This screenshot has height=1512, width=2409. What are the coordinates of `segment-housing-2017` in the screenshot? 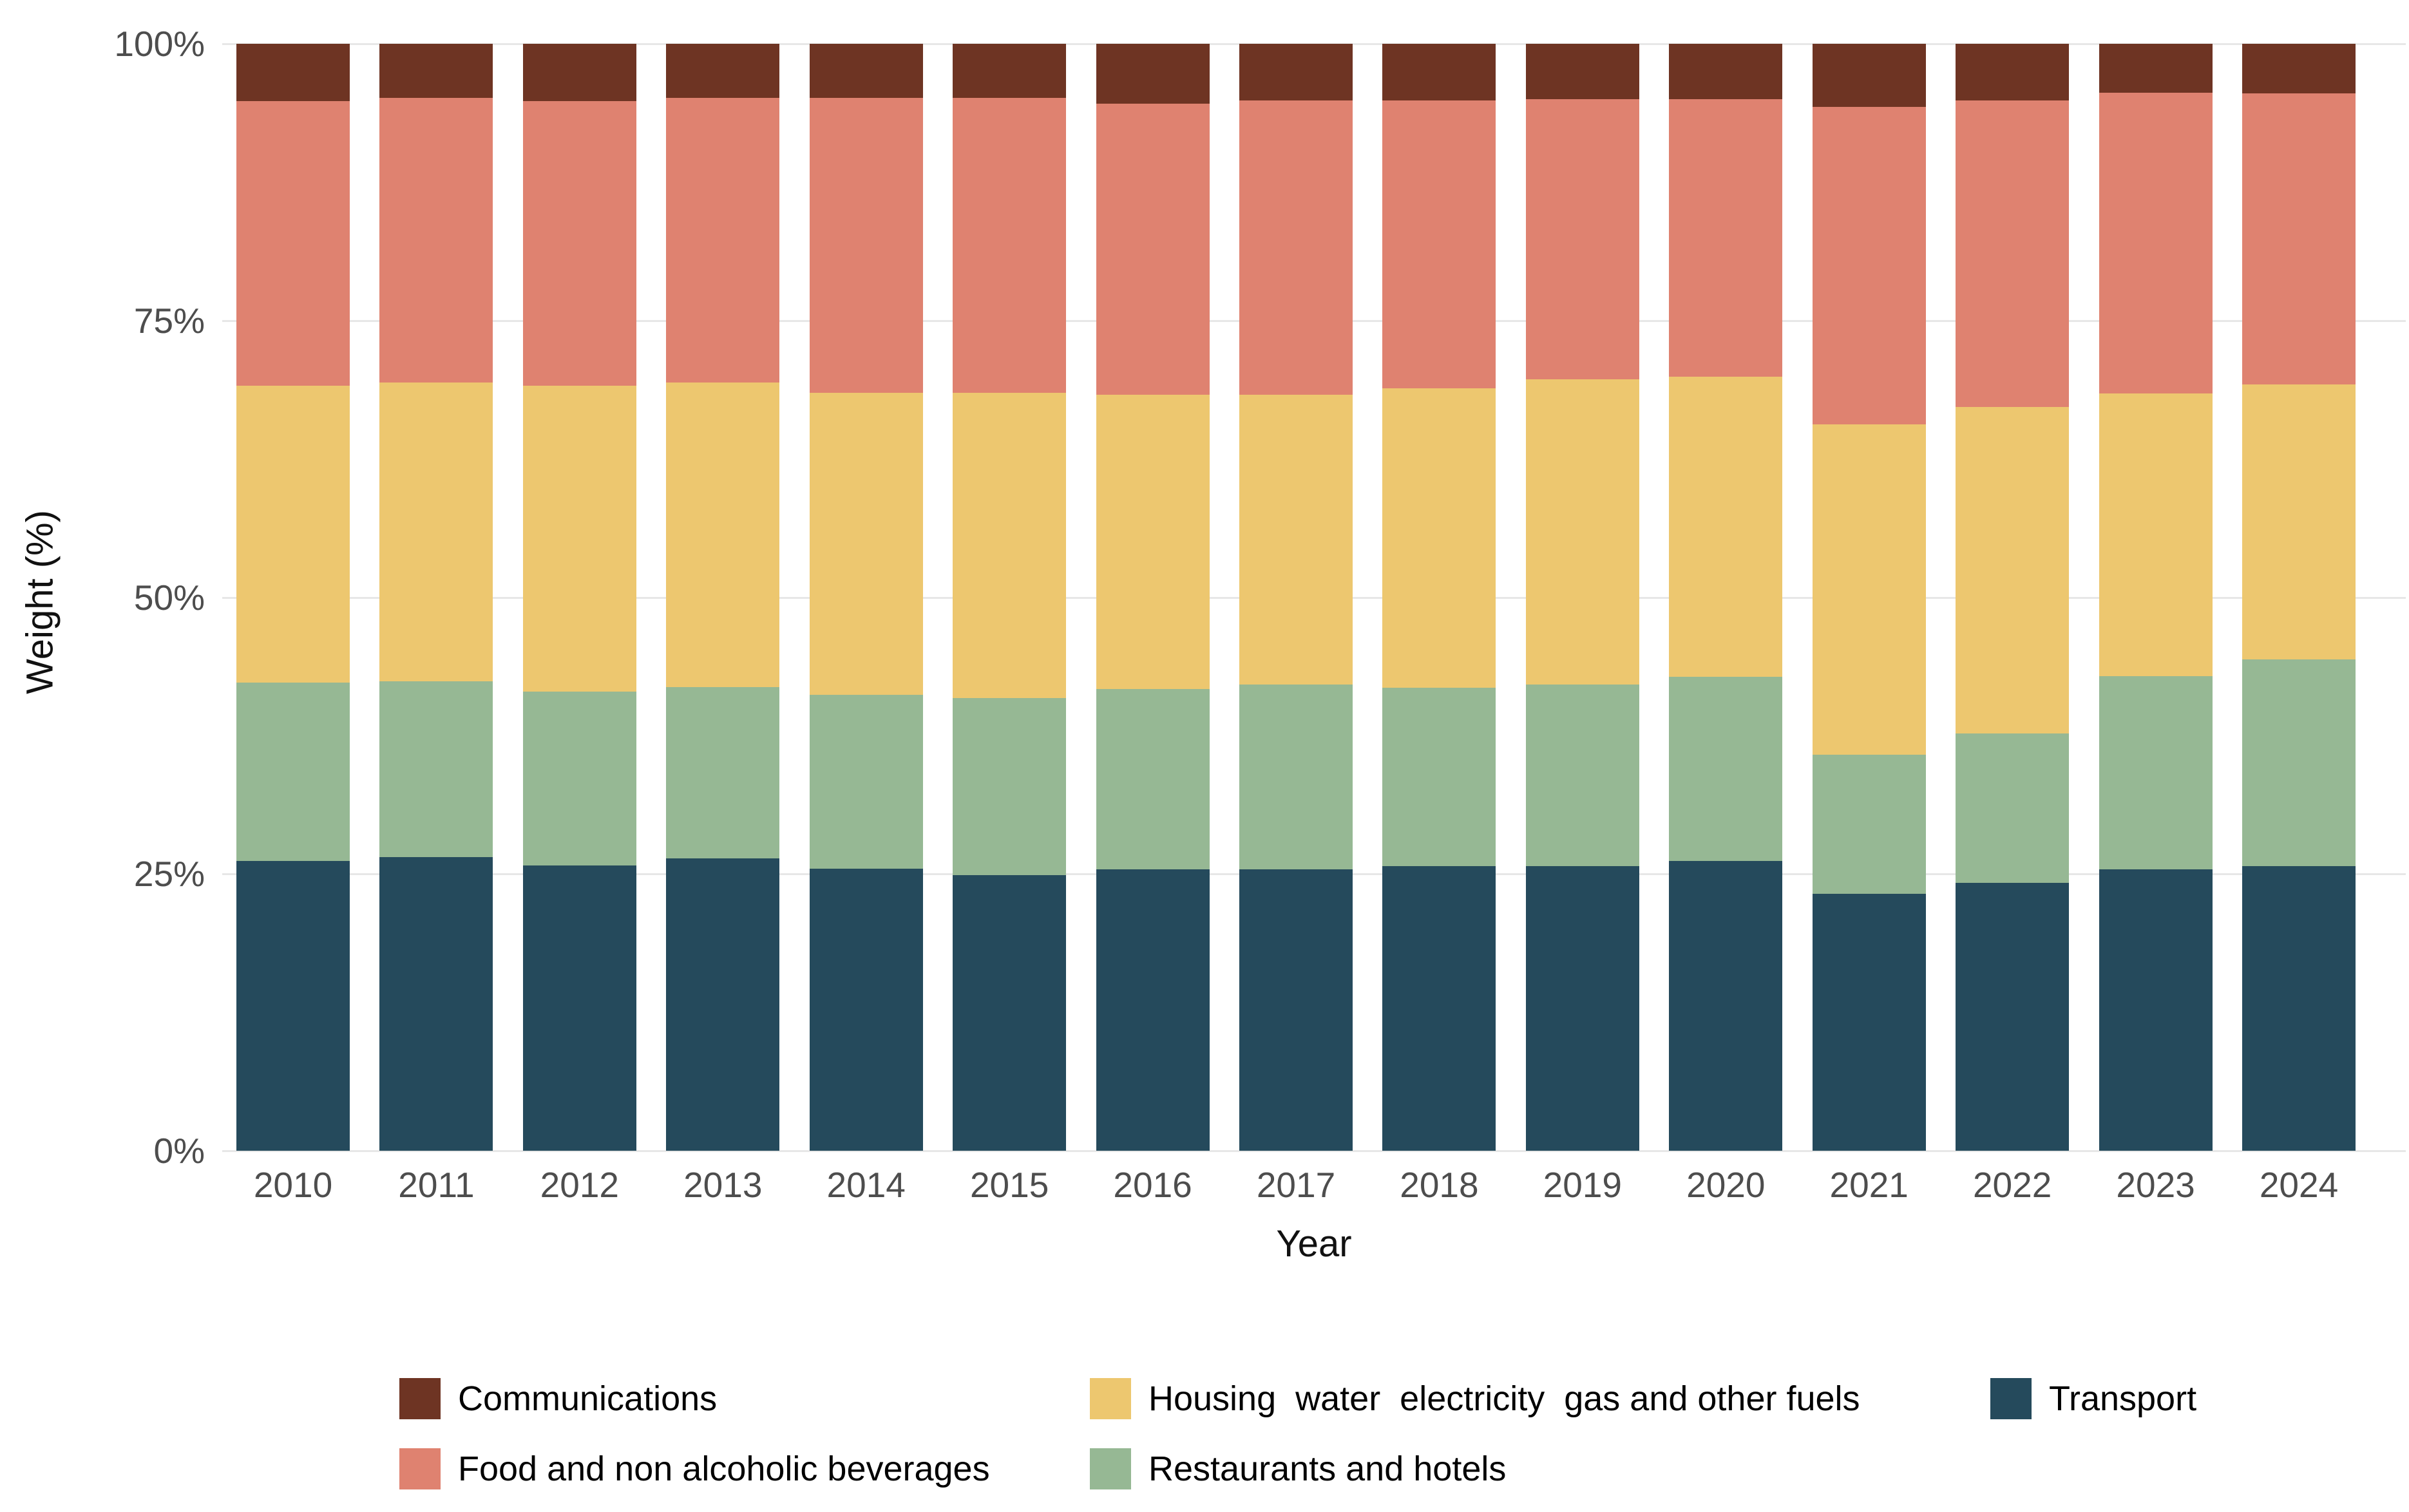 It's located at (1296, 539).